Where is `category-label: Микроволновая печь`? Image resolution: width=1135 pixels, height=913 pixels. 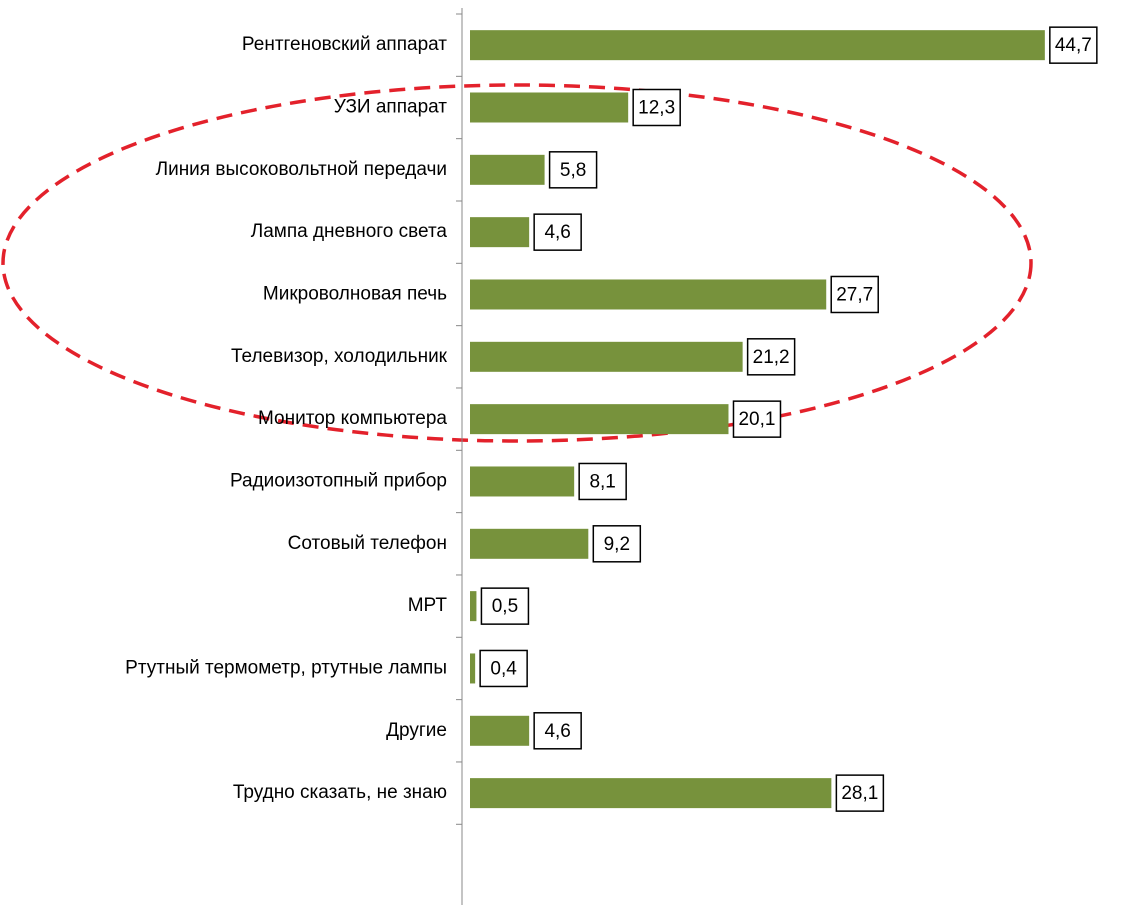 category-label: Микроволновая печь is located at coordinates (355, 294).